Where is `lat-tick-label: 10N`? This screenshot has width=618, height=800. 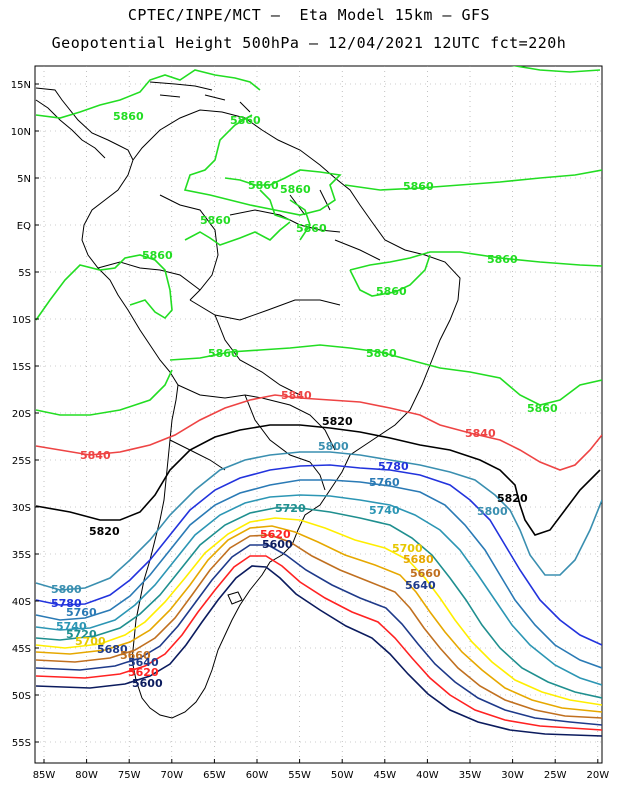
lat-tick-label: 10N is located at coordinates (21, 132).